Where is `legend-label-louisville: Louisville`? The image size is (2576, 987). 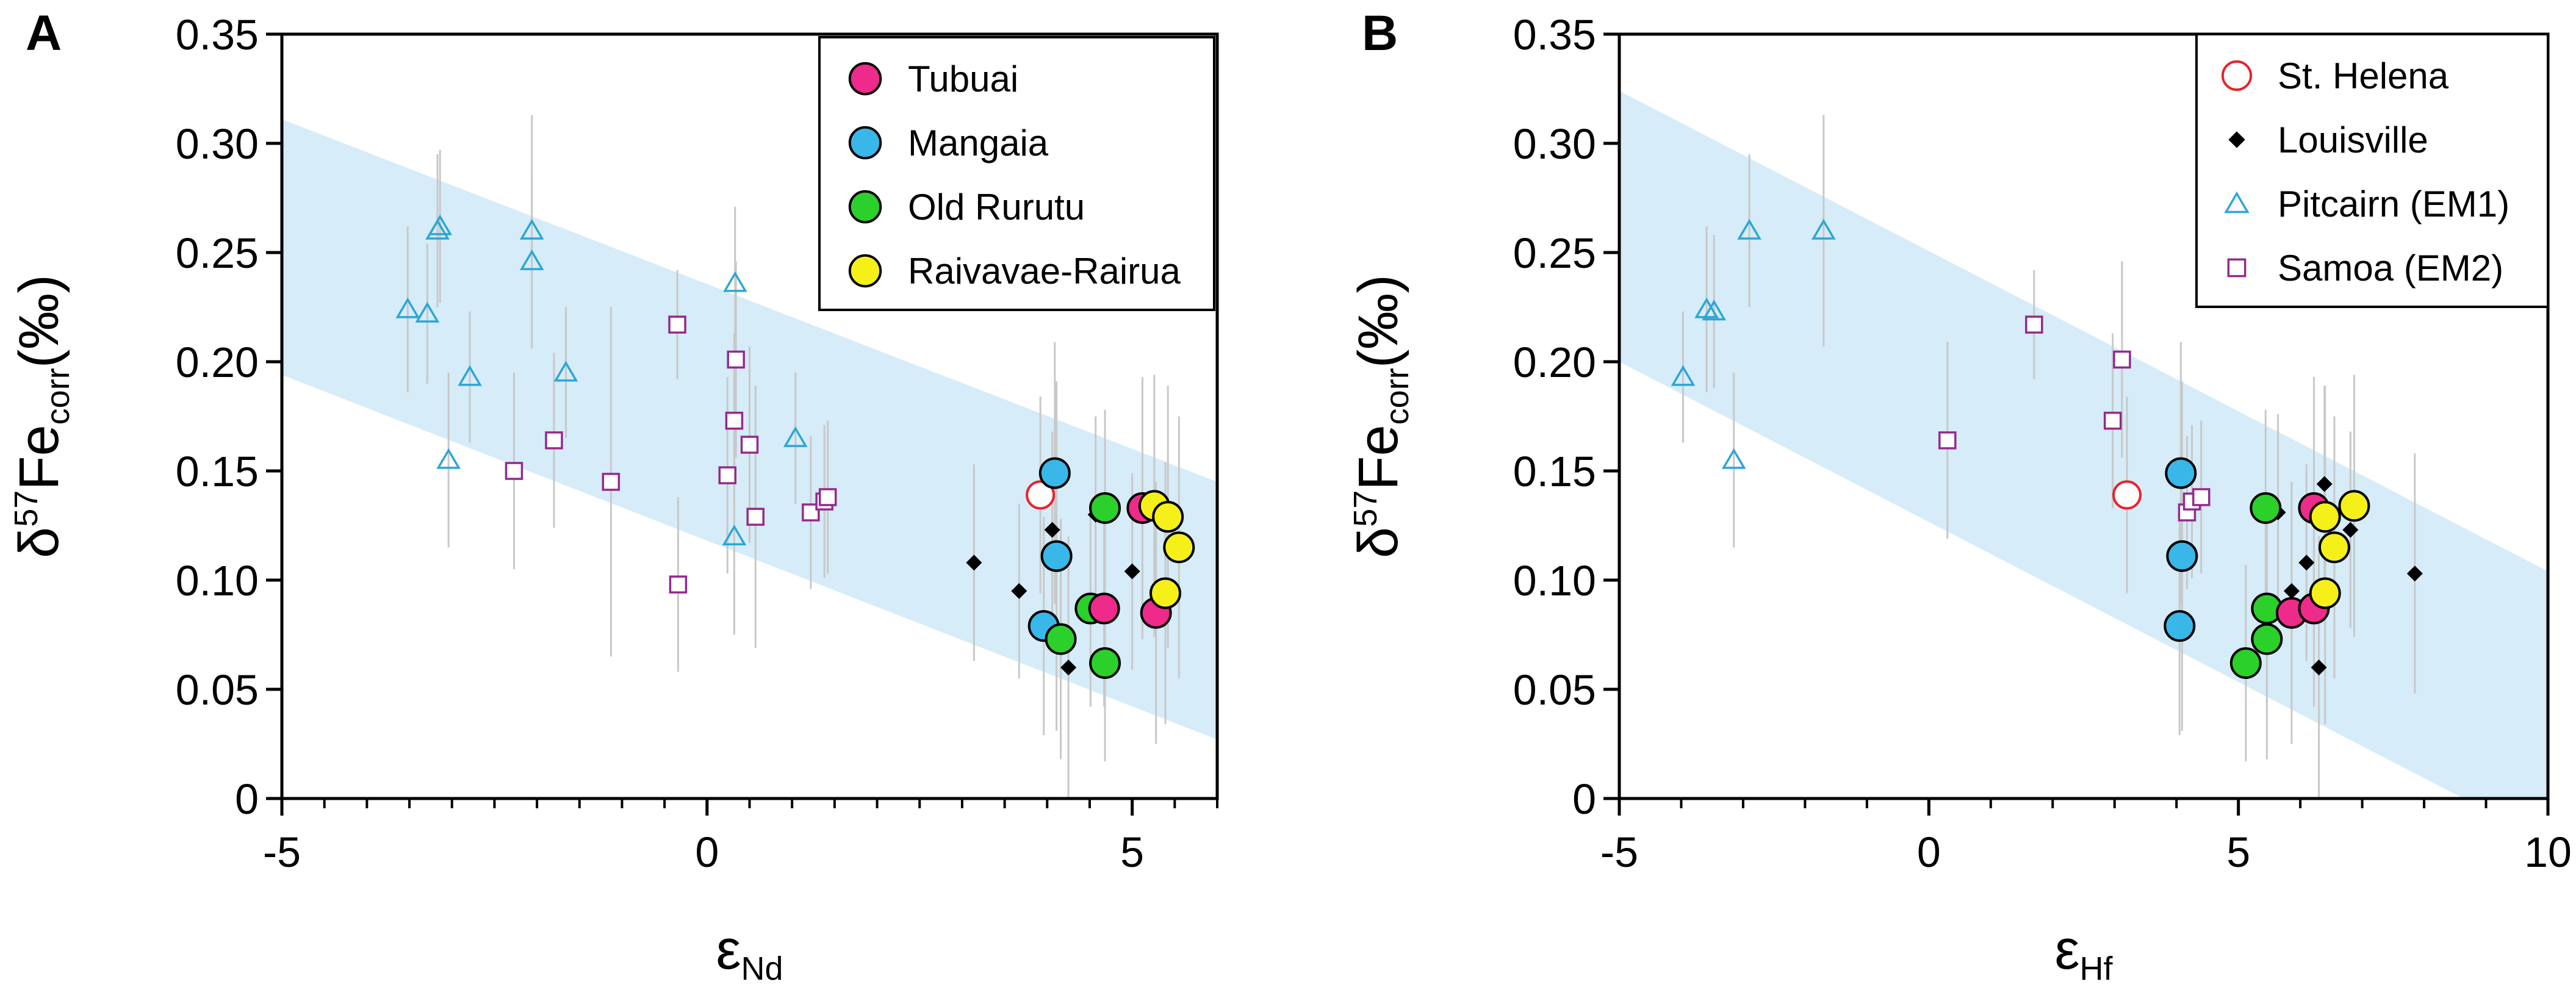 legend-label-louisville: Louisville is located at coordinates (2353, 140).